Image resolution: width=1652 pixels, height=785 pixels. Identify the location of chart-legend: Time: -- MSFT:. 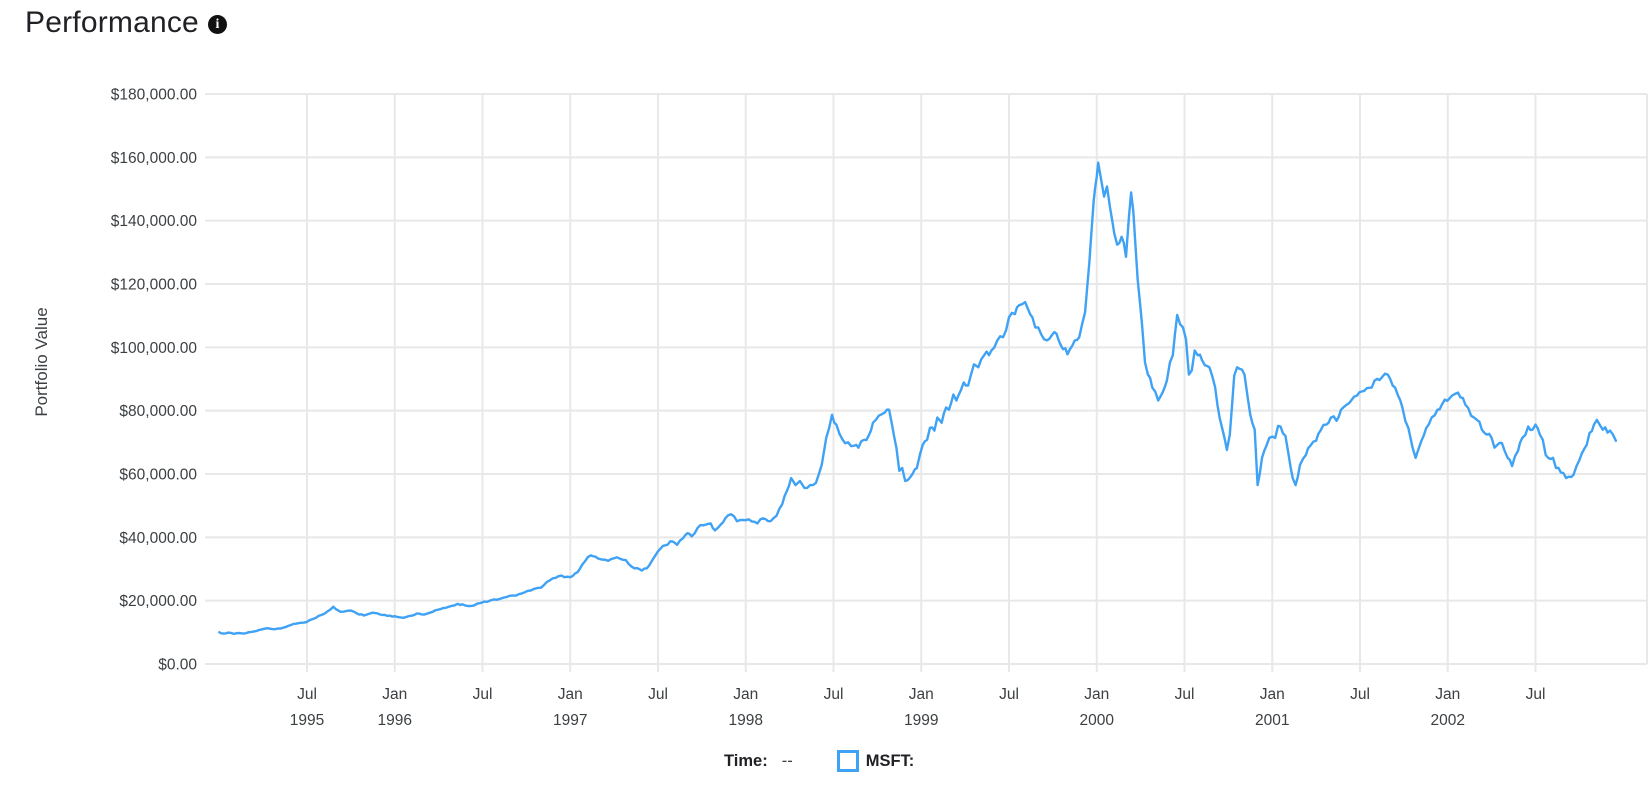
(819, 761).